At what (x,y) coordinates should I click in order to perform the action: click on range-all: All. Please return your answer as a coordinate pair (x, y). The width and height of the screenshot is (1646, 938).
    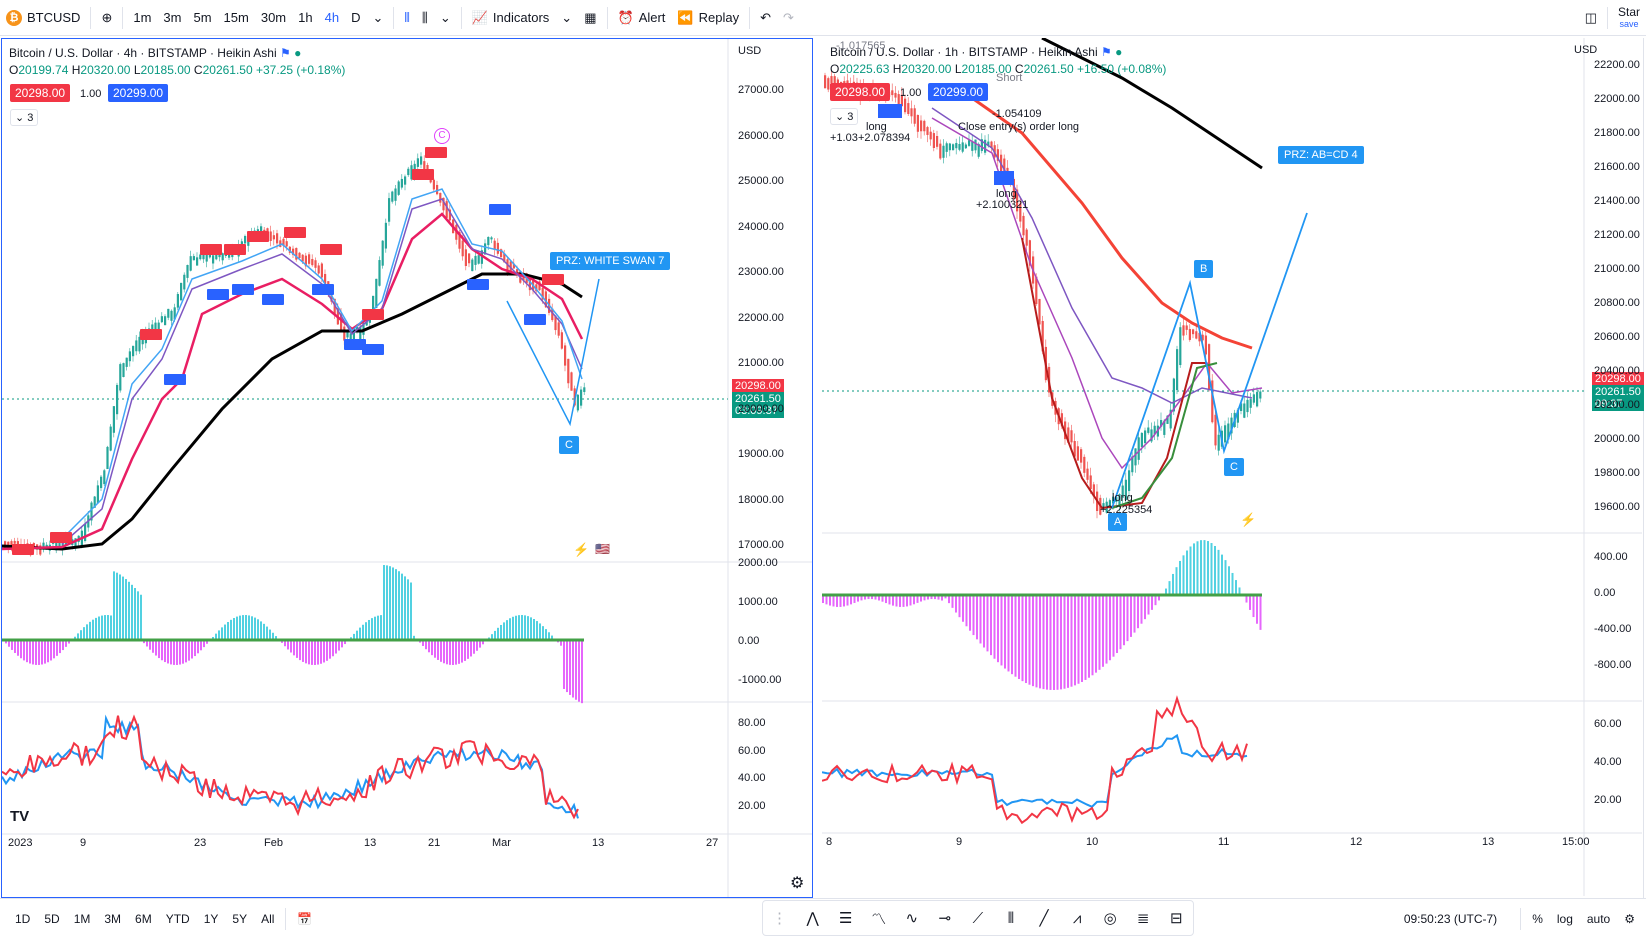
    Looking at the image, I should click on (268, 918).